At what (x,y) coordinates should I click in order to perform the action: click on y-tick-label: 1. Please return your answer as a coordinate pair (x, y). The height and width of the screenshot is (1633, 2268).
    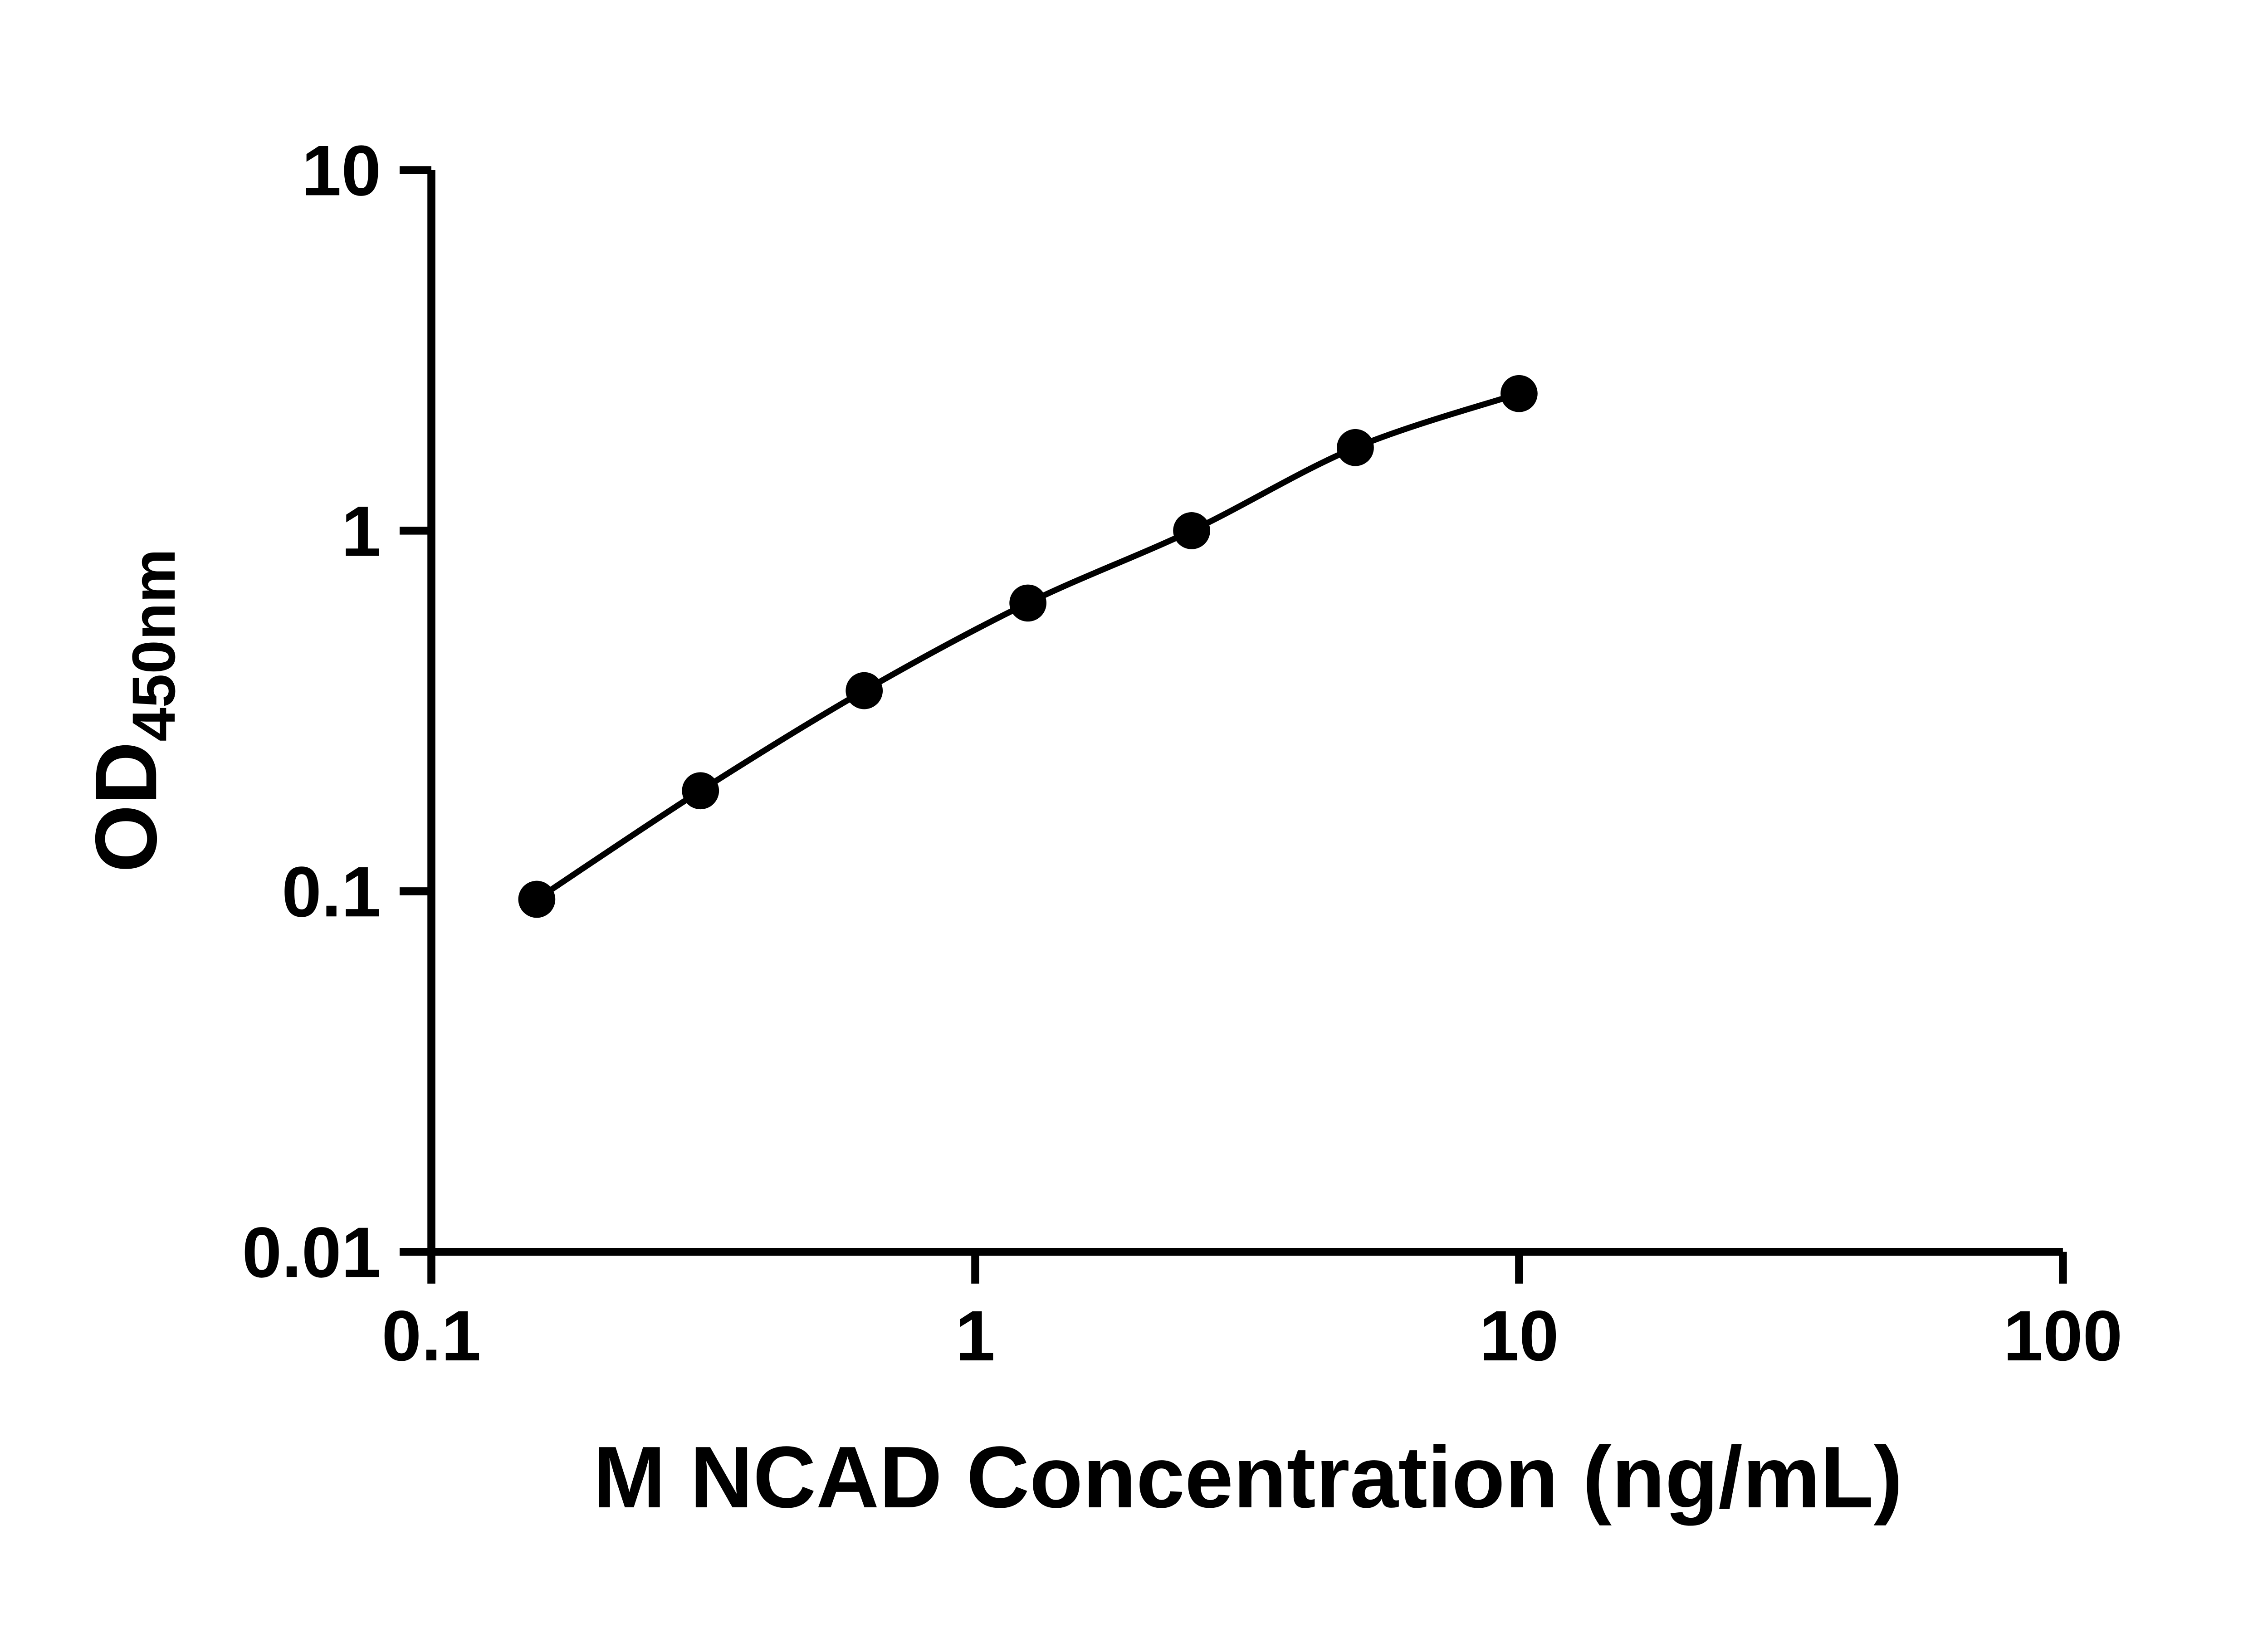
    Looking at the image, I should click on (361, 531).